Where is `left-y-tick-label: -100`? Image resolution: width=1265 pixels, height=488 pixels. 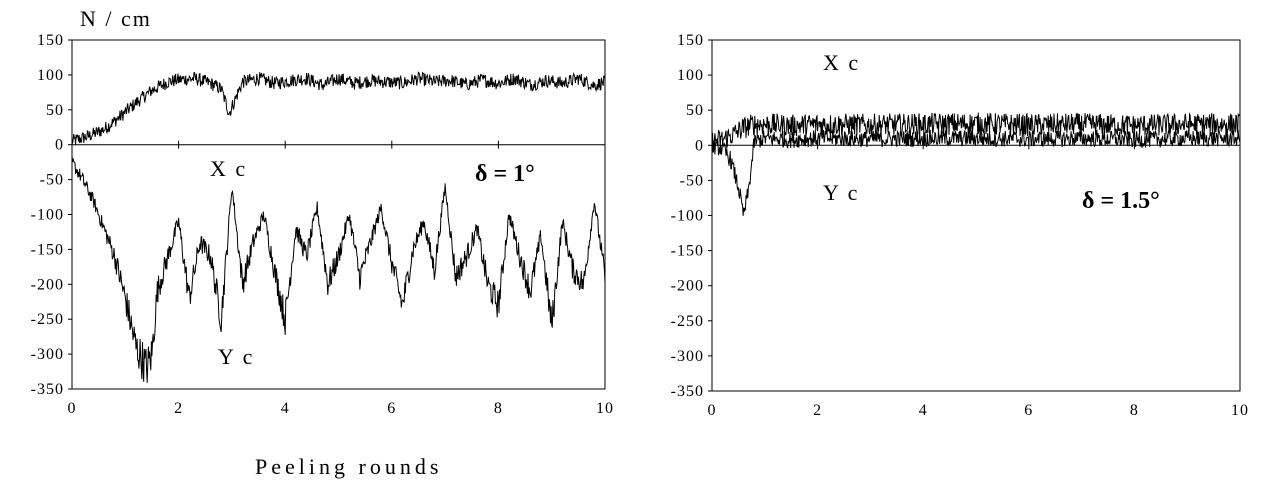 left-y-tick-label: -100 is located at coordinates (47, 215).